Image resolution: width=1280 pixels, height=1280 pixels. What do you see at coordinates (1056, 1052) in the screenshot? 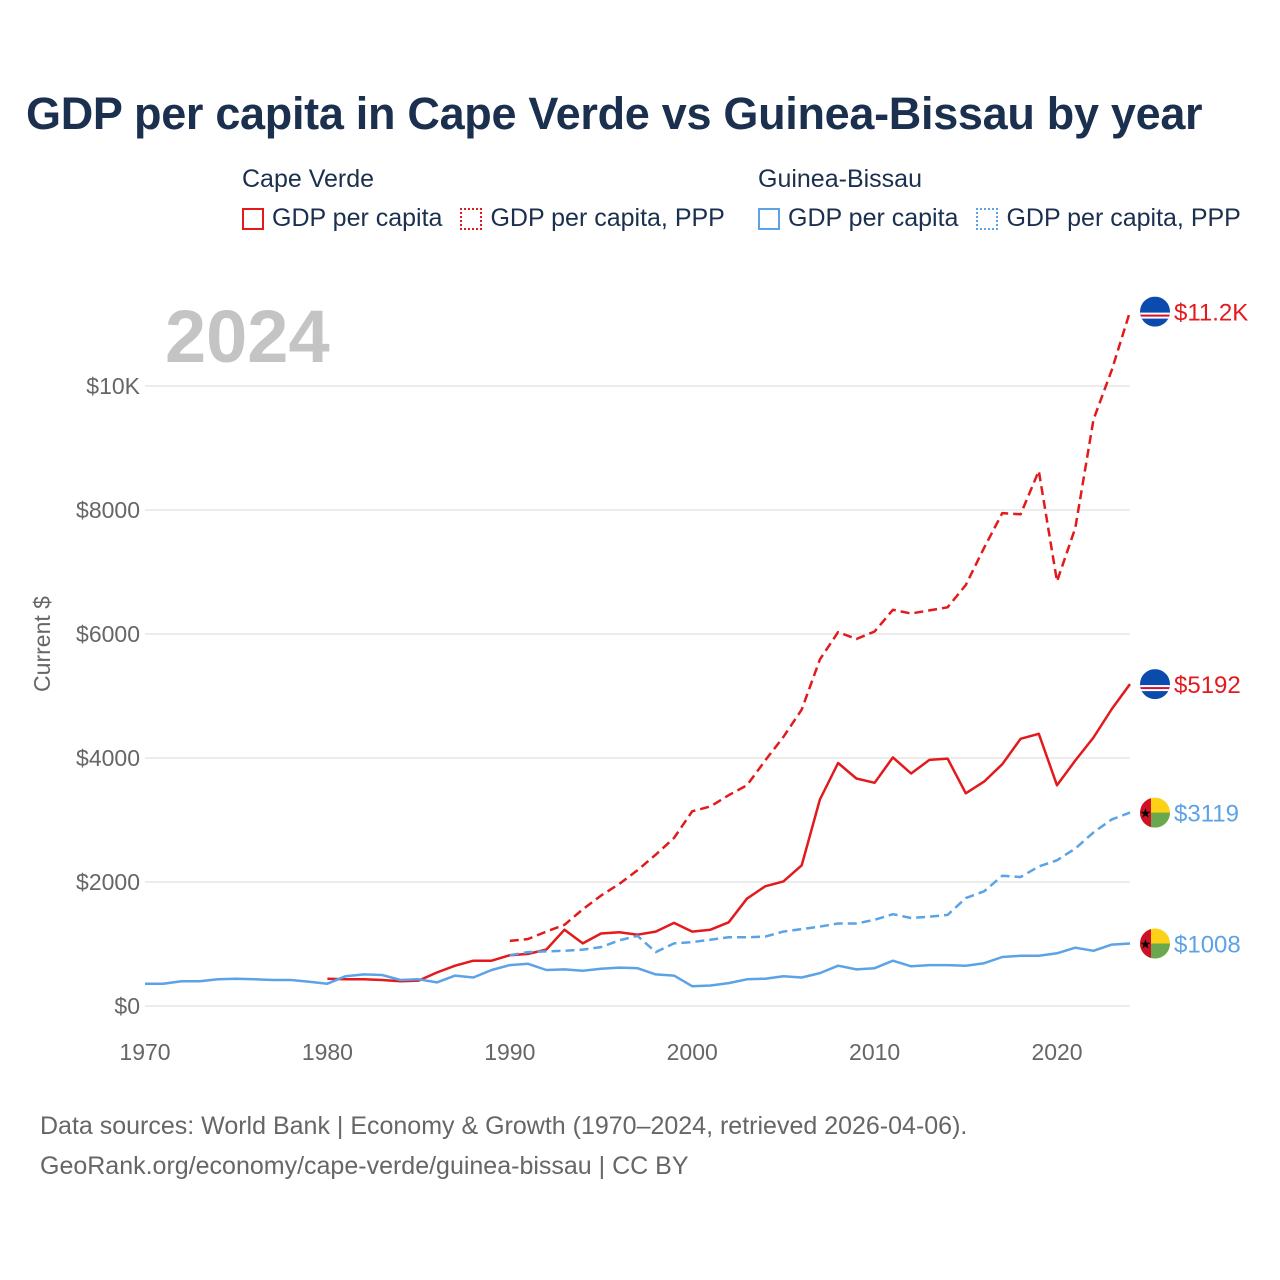
I see `x-tick-label: 2020` at bounding box center [1056, 1052].